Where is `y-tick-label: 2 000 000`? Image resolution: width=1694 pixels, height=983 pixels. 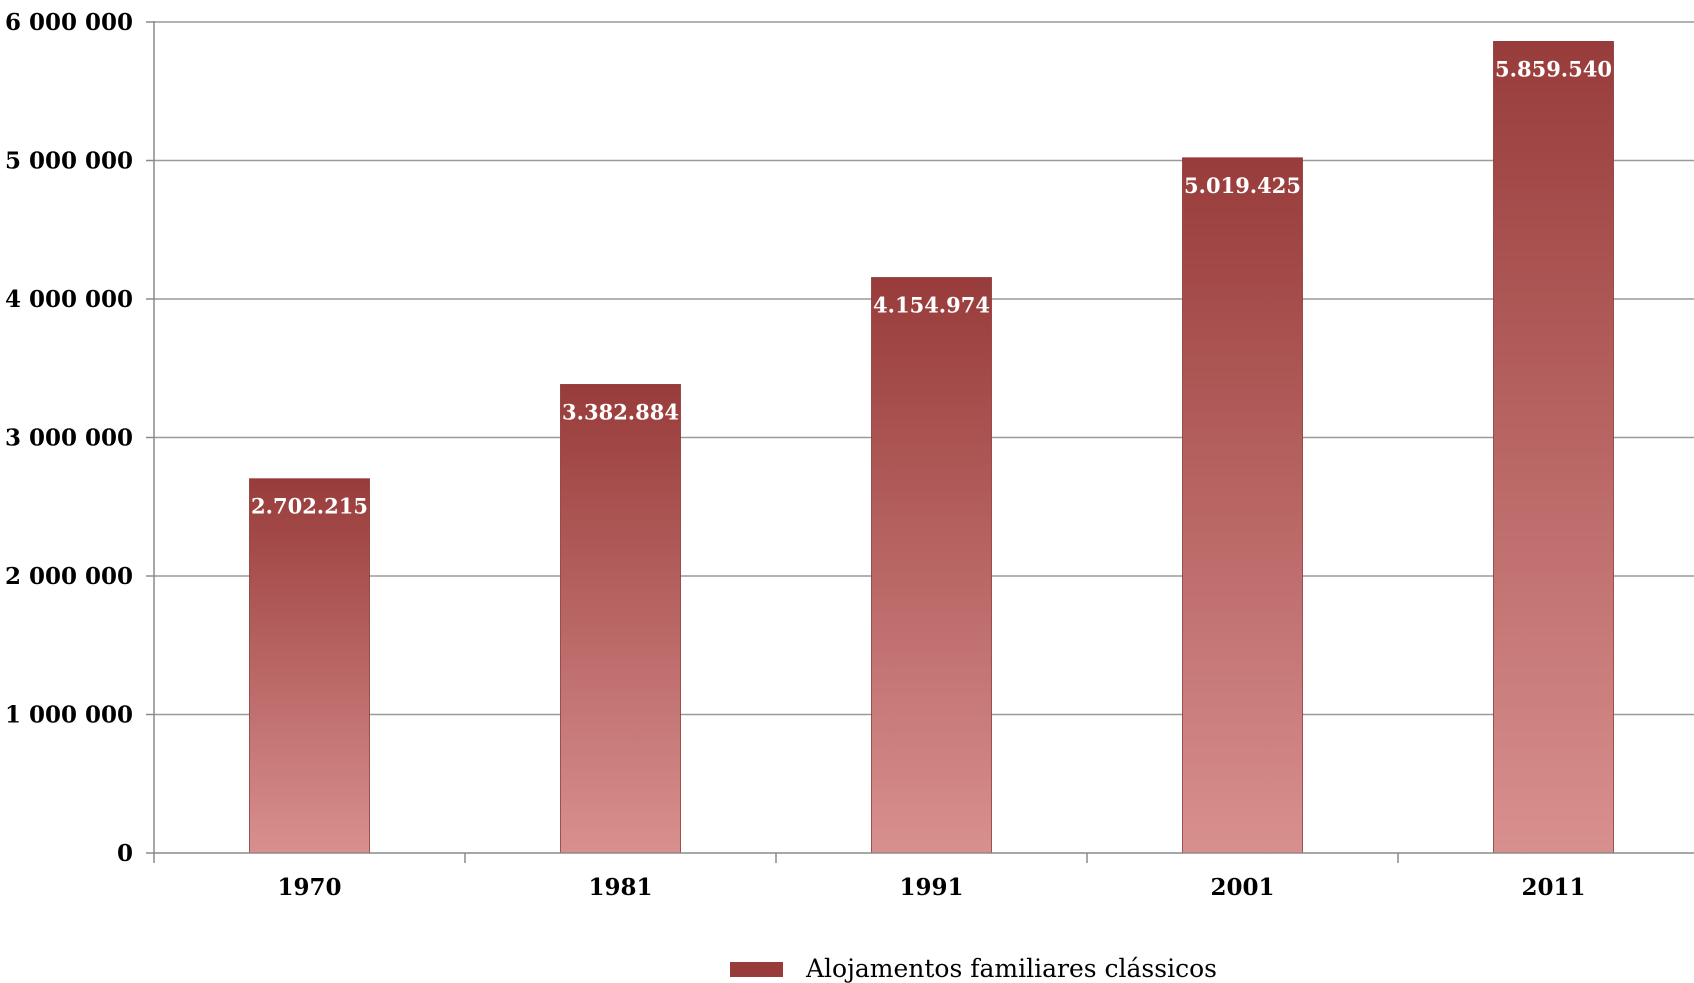
y-tick-label: 2 000 000 is located at coordinates (69, 576).